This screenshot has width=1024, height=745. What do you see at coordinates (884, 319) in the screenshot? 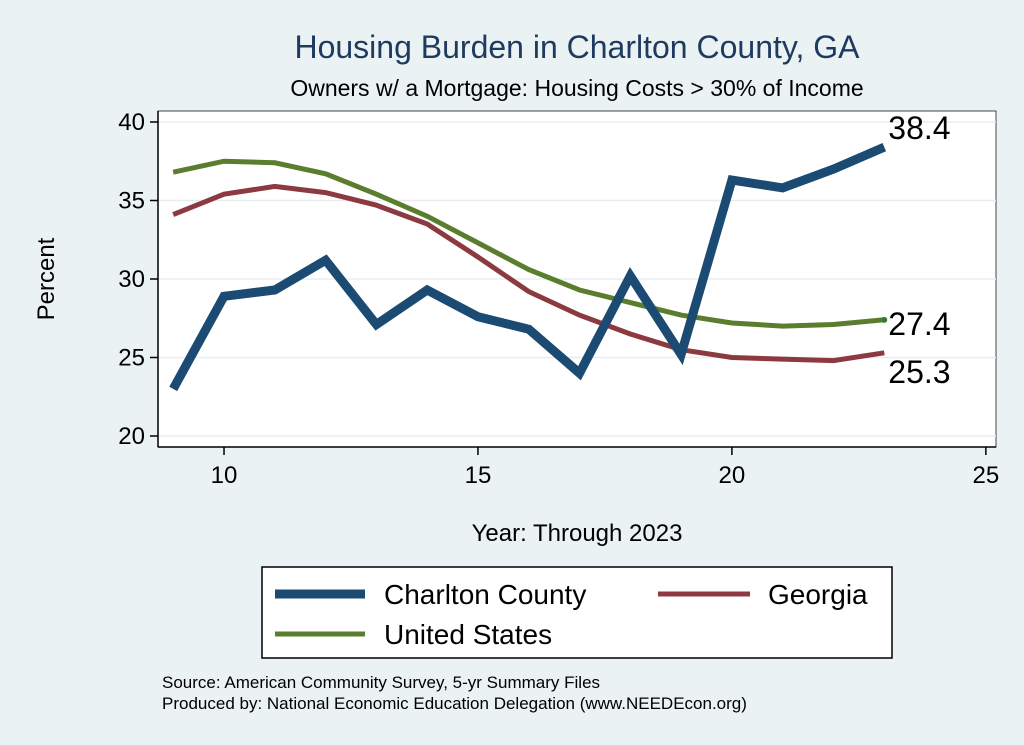
I see `series-end-marker-us` at bounding box center [884, 319].